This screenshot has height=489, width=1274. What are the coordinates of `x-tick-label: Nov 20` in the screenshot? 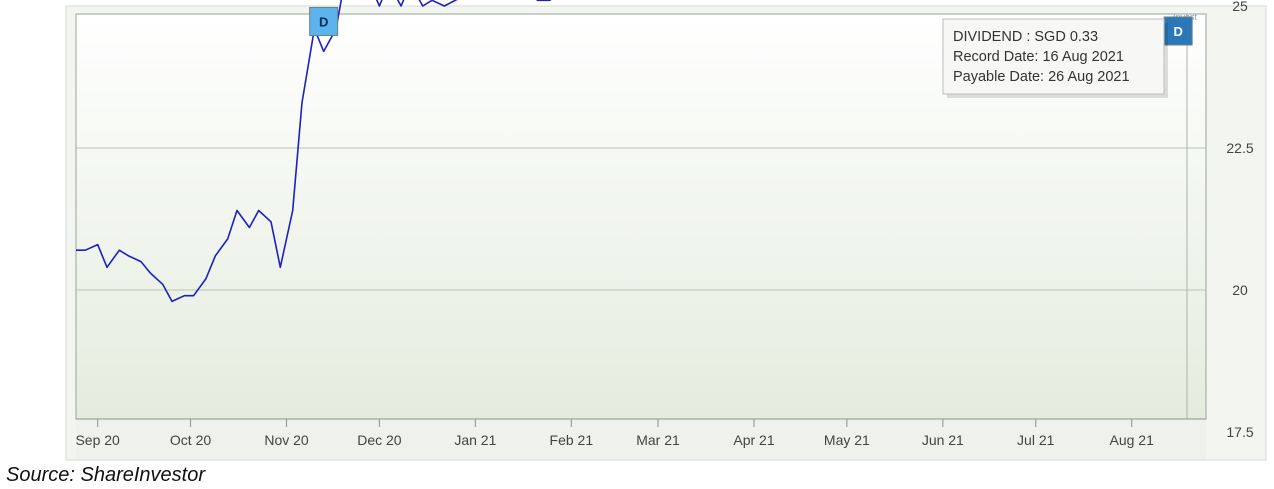 It's located at (286, 440).